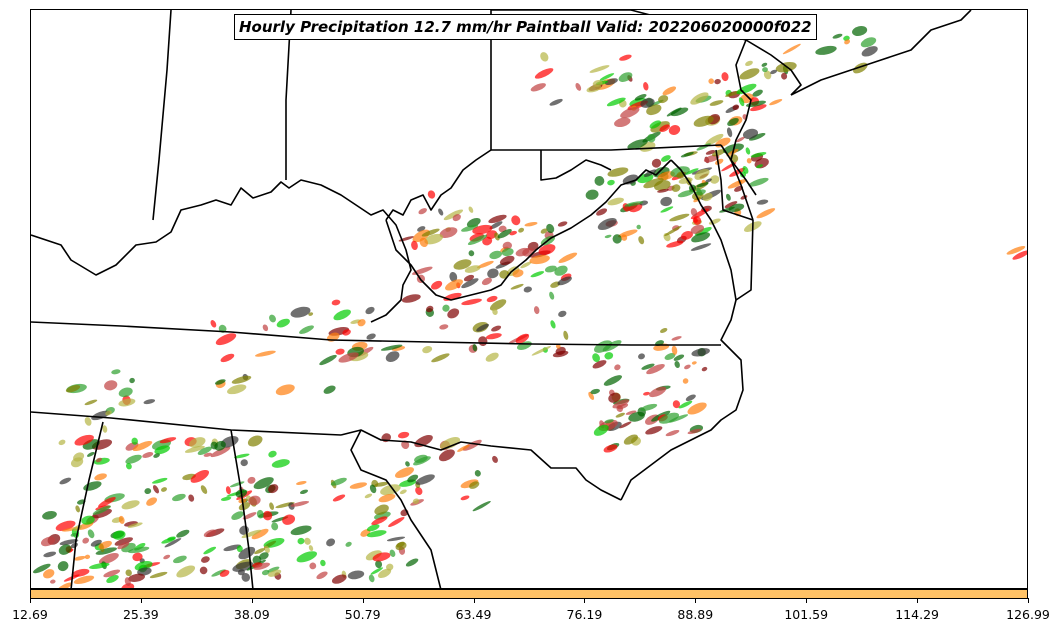 Image resolution: width=1062 pixels, height=633 pixels. Describe the element at coordinates (743, 117) in the screenshot. I see `border-nj` at that location.